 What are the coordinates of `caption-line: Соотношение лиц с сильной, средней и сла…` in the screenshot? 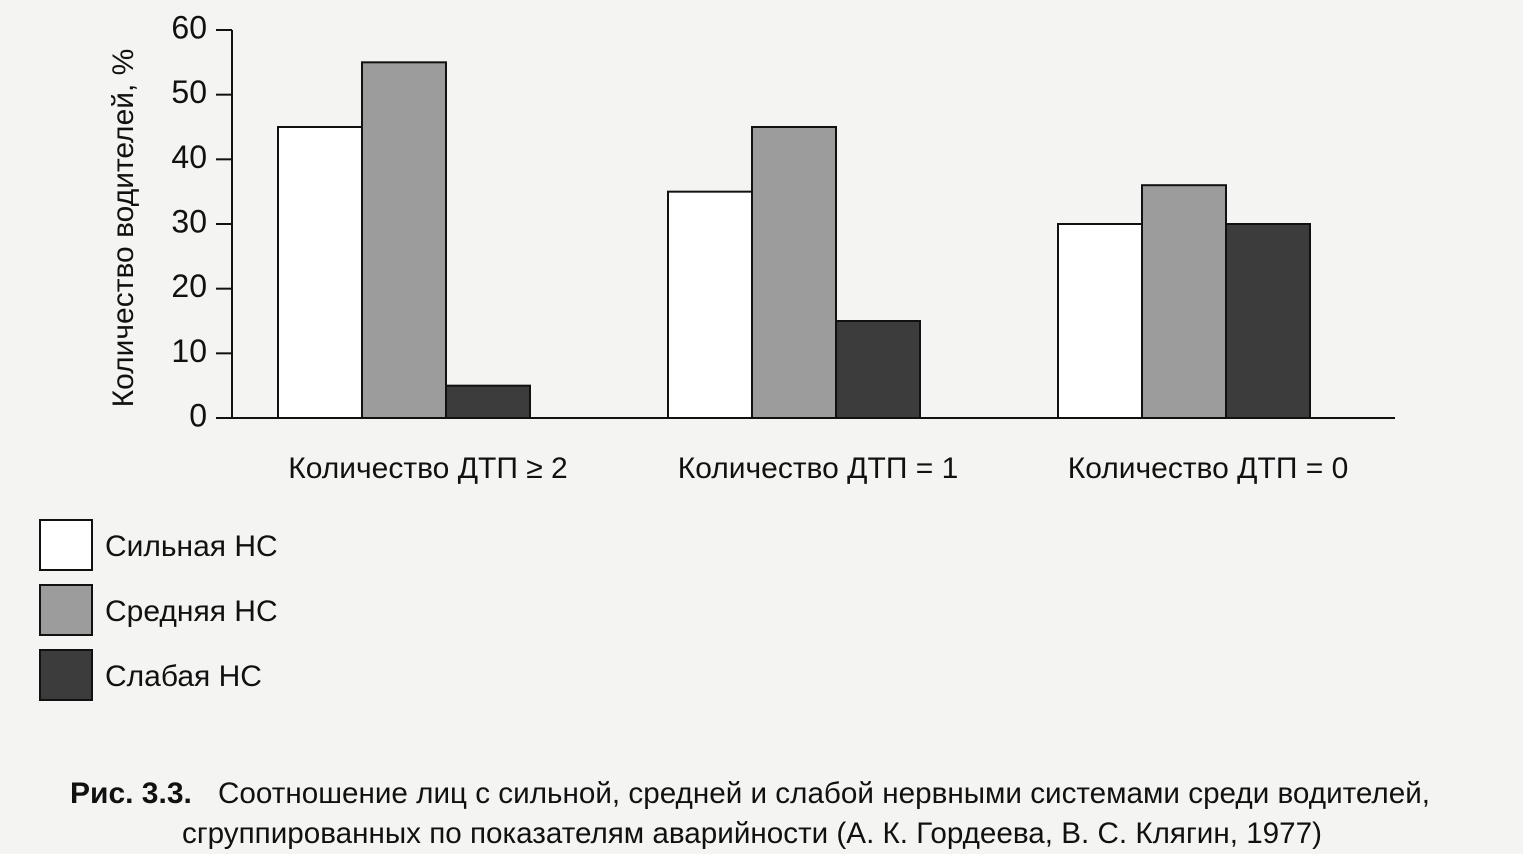 It's located at (824, 793).